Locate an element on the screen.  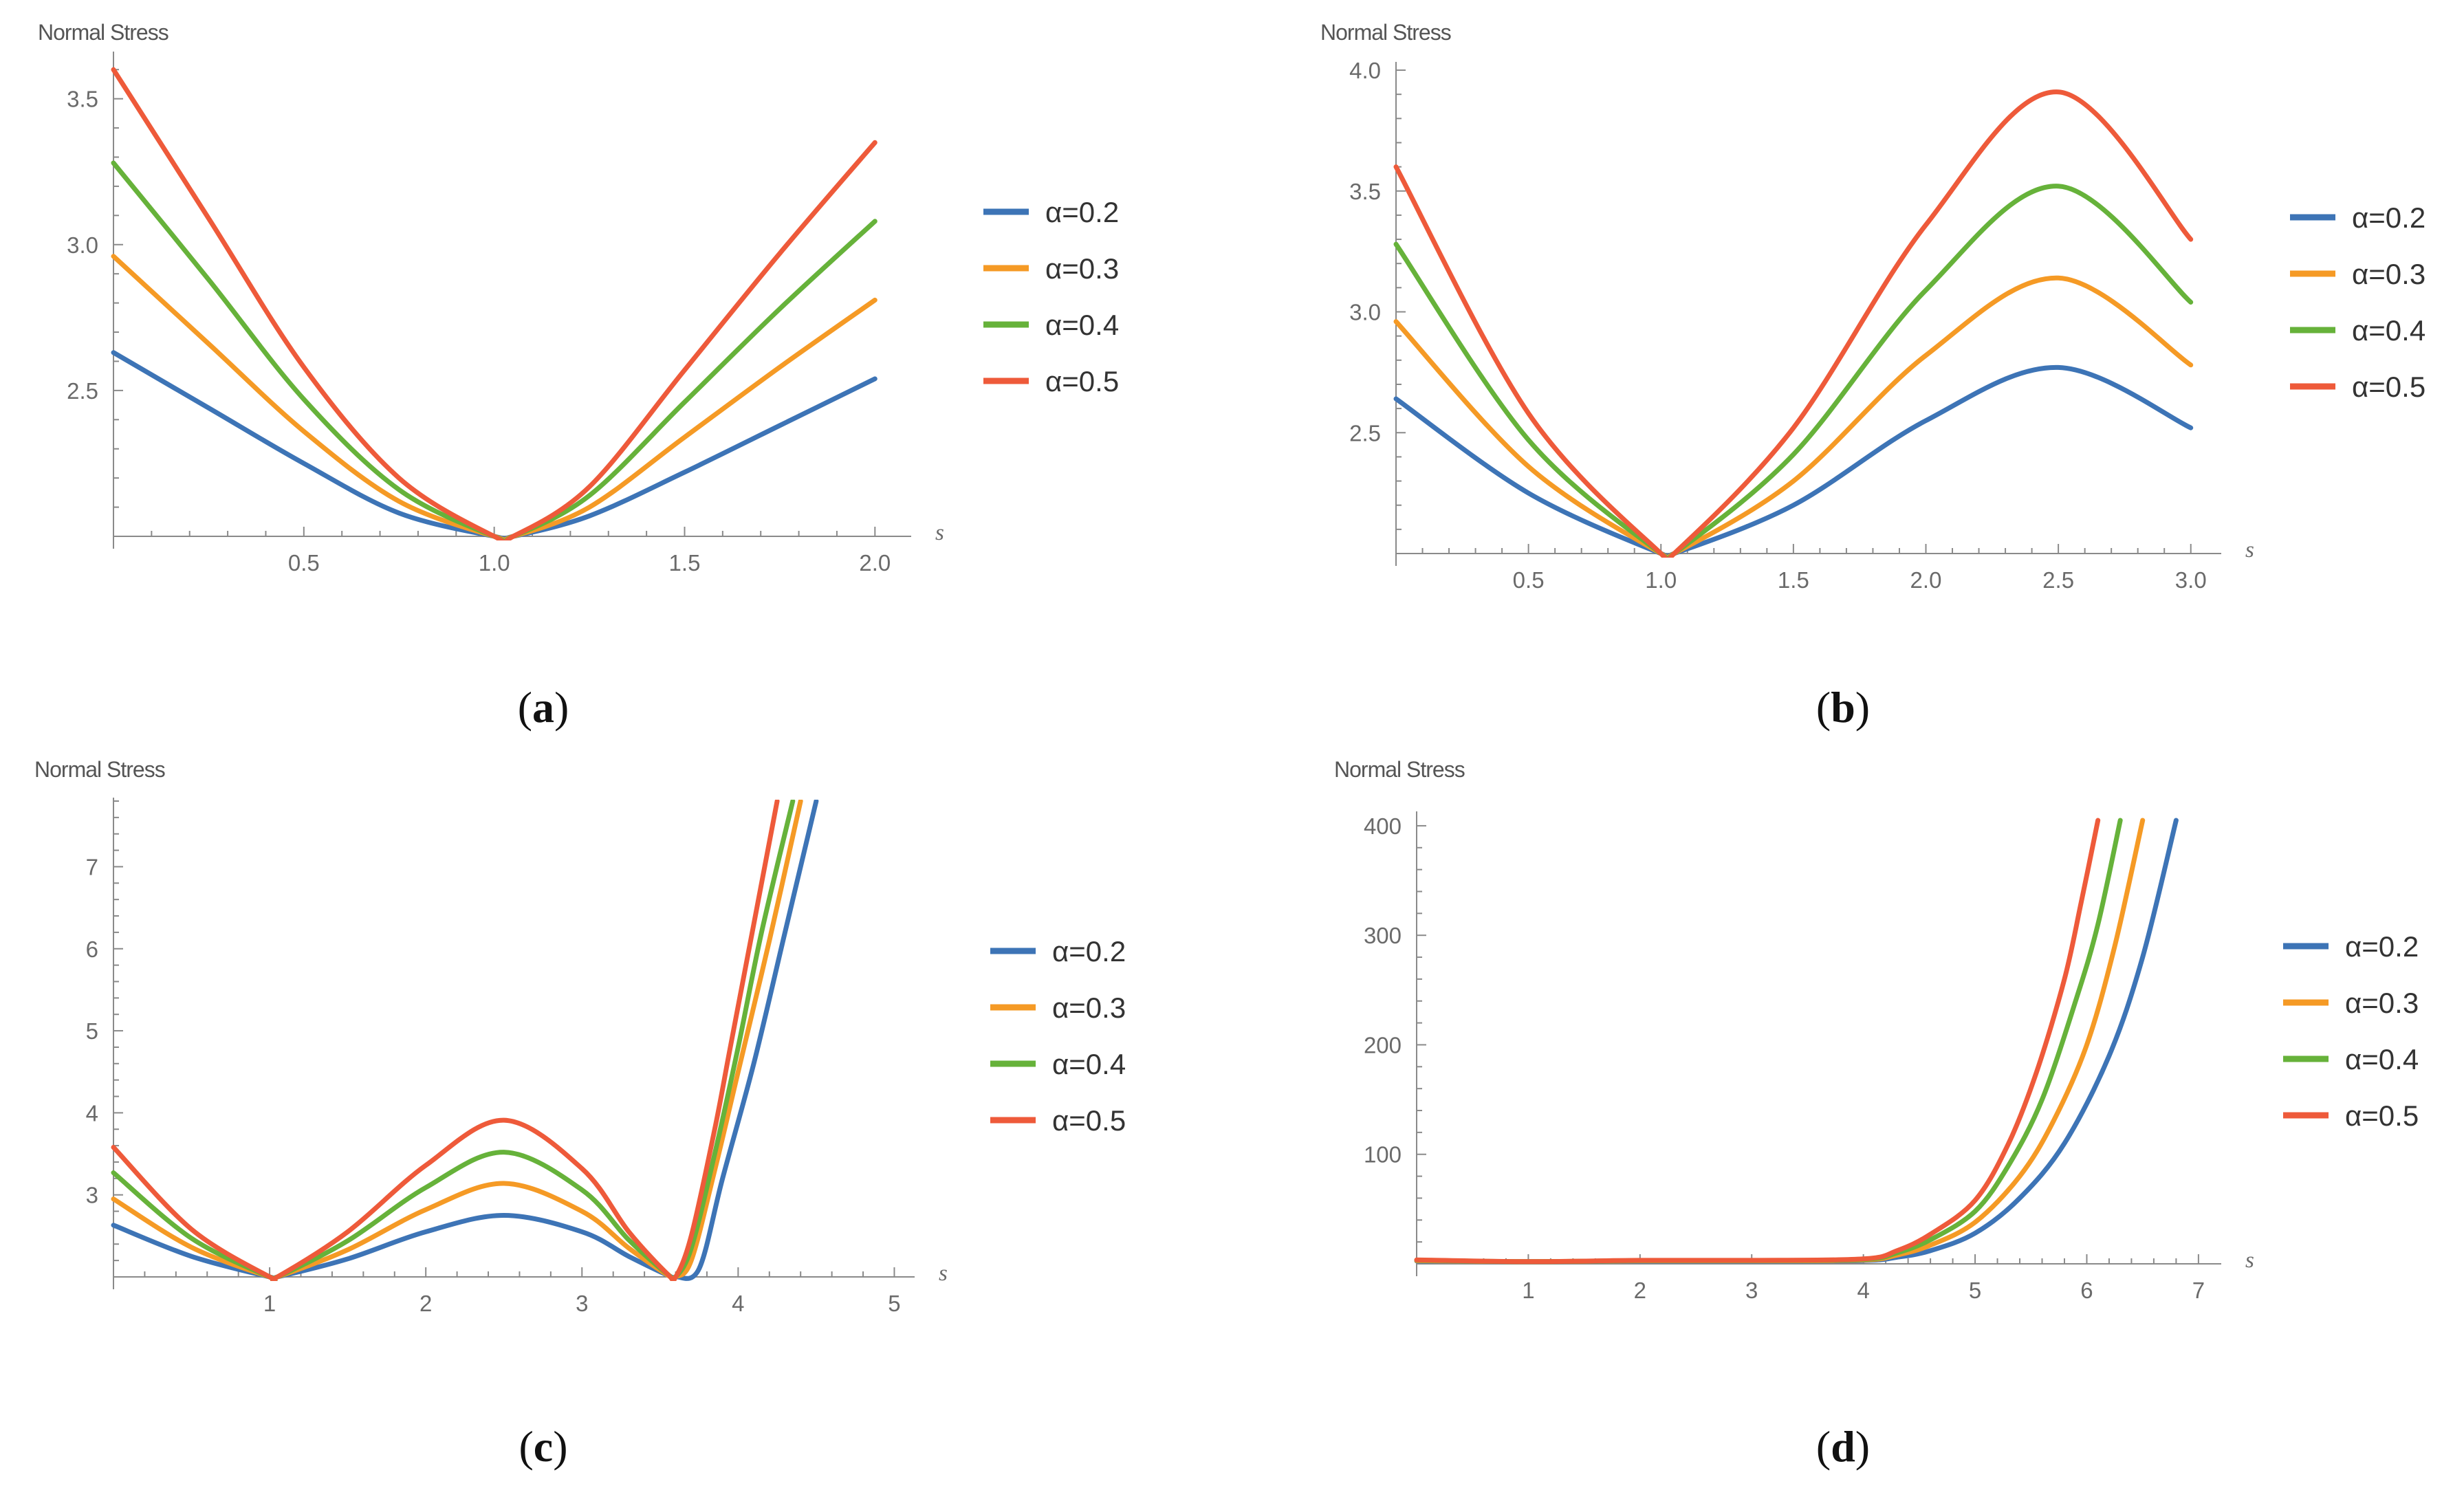
panel-caption: (b) is located at coordinates (1843, 707).